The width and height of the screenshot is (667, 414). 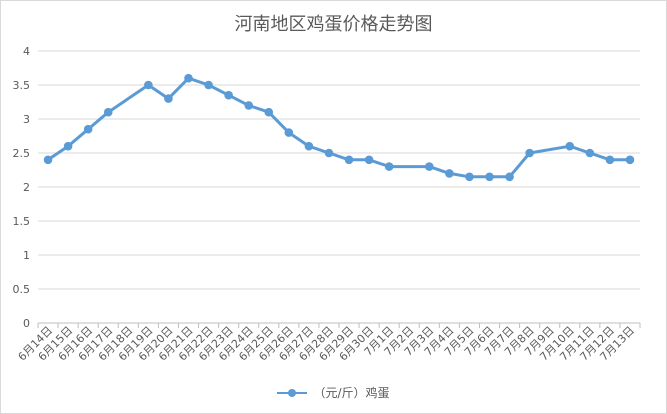 I want to click on legend-label: （元/斤）鸡蛋, so click(x=351, y=393).